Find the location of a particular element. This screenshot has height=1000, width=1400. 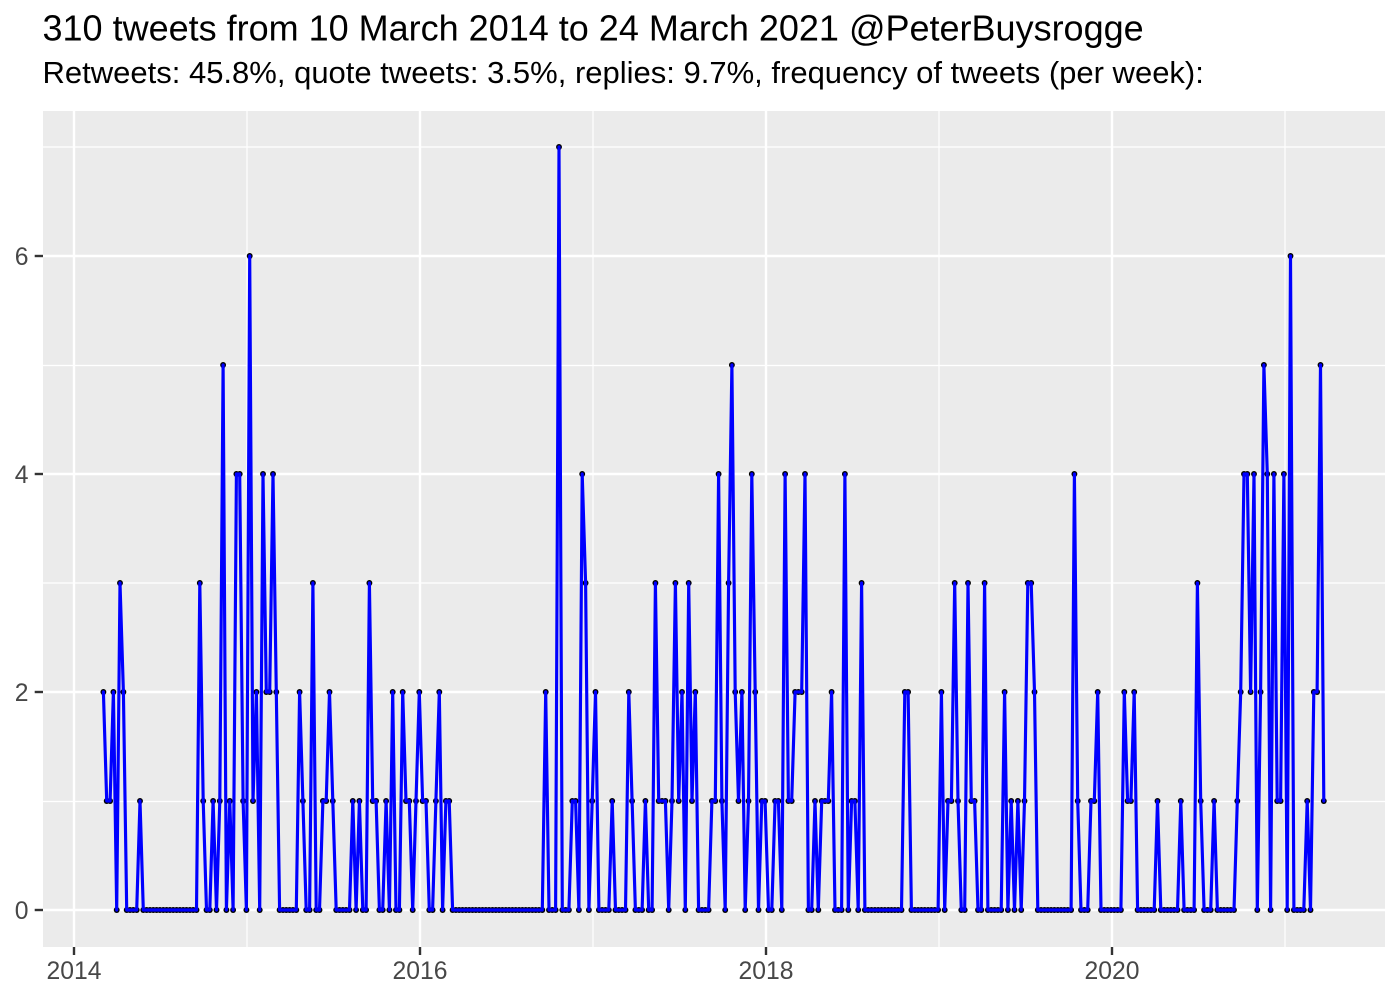

svg-text: 6 is located at coordinates (22, 257).